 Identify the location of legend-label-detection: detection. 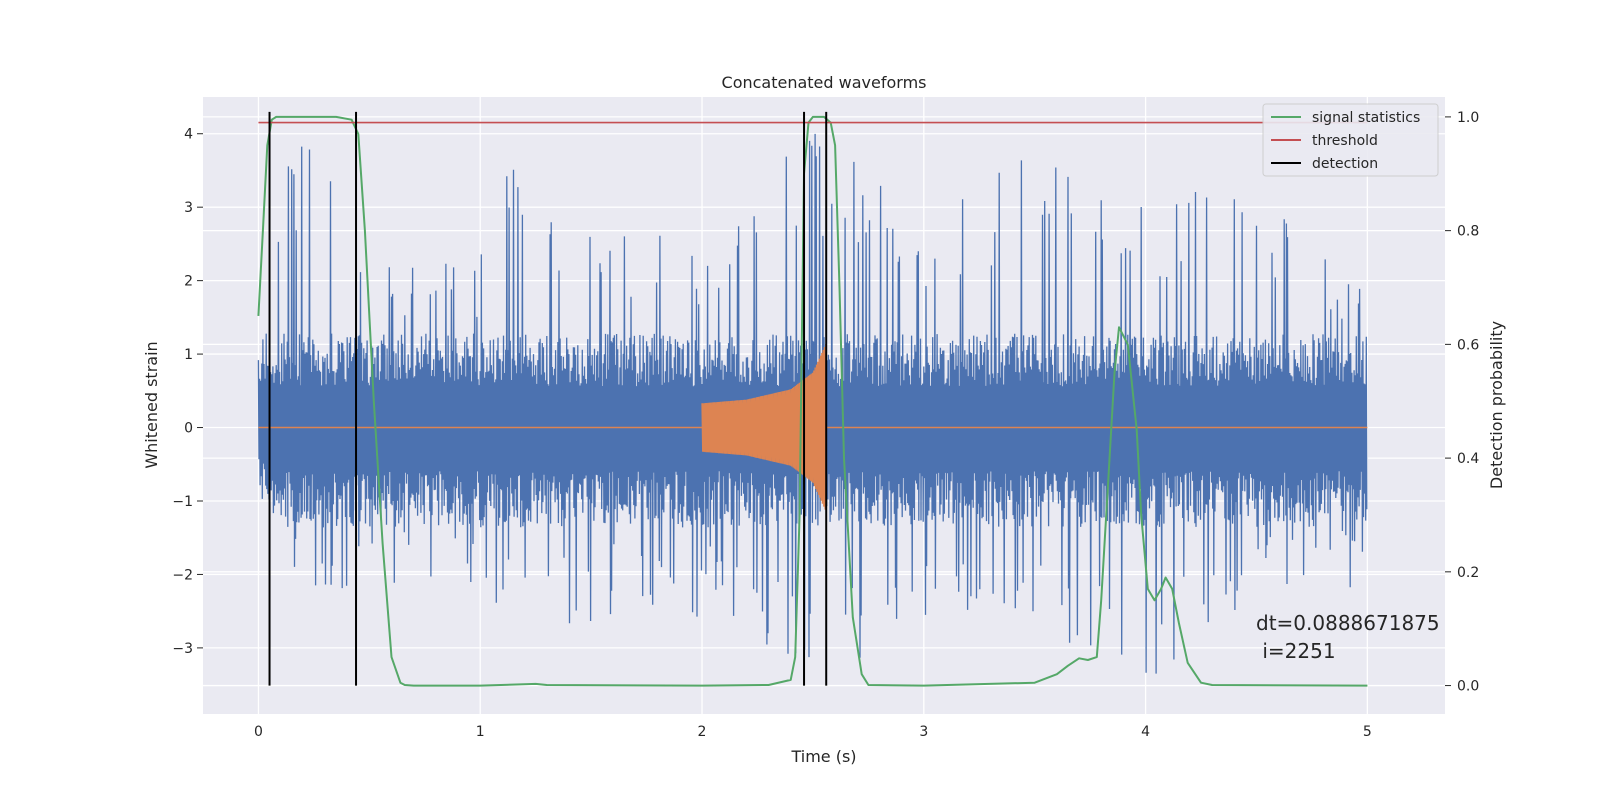
(1345, 164).